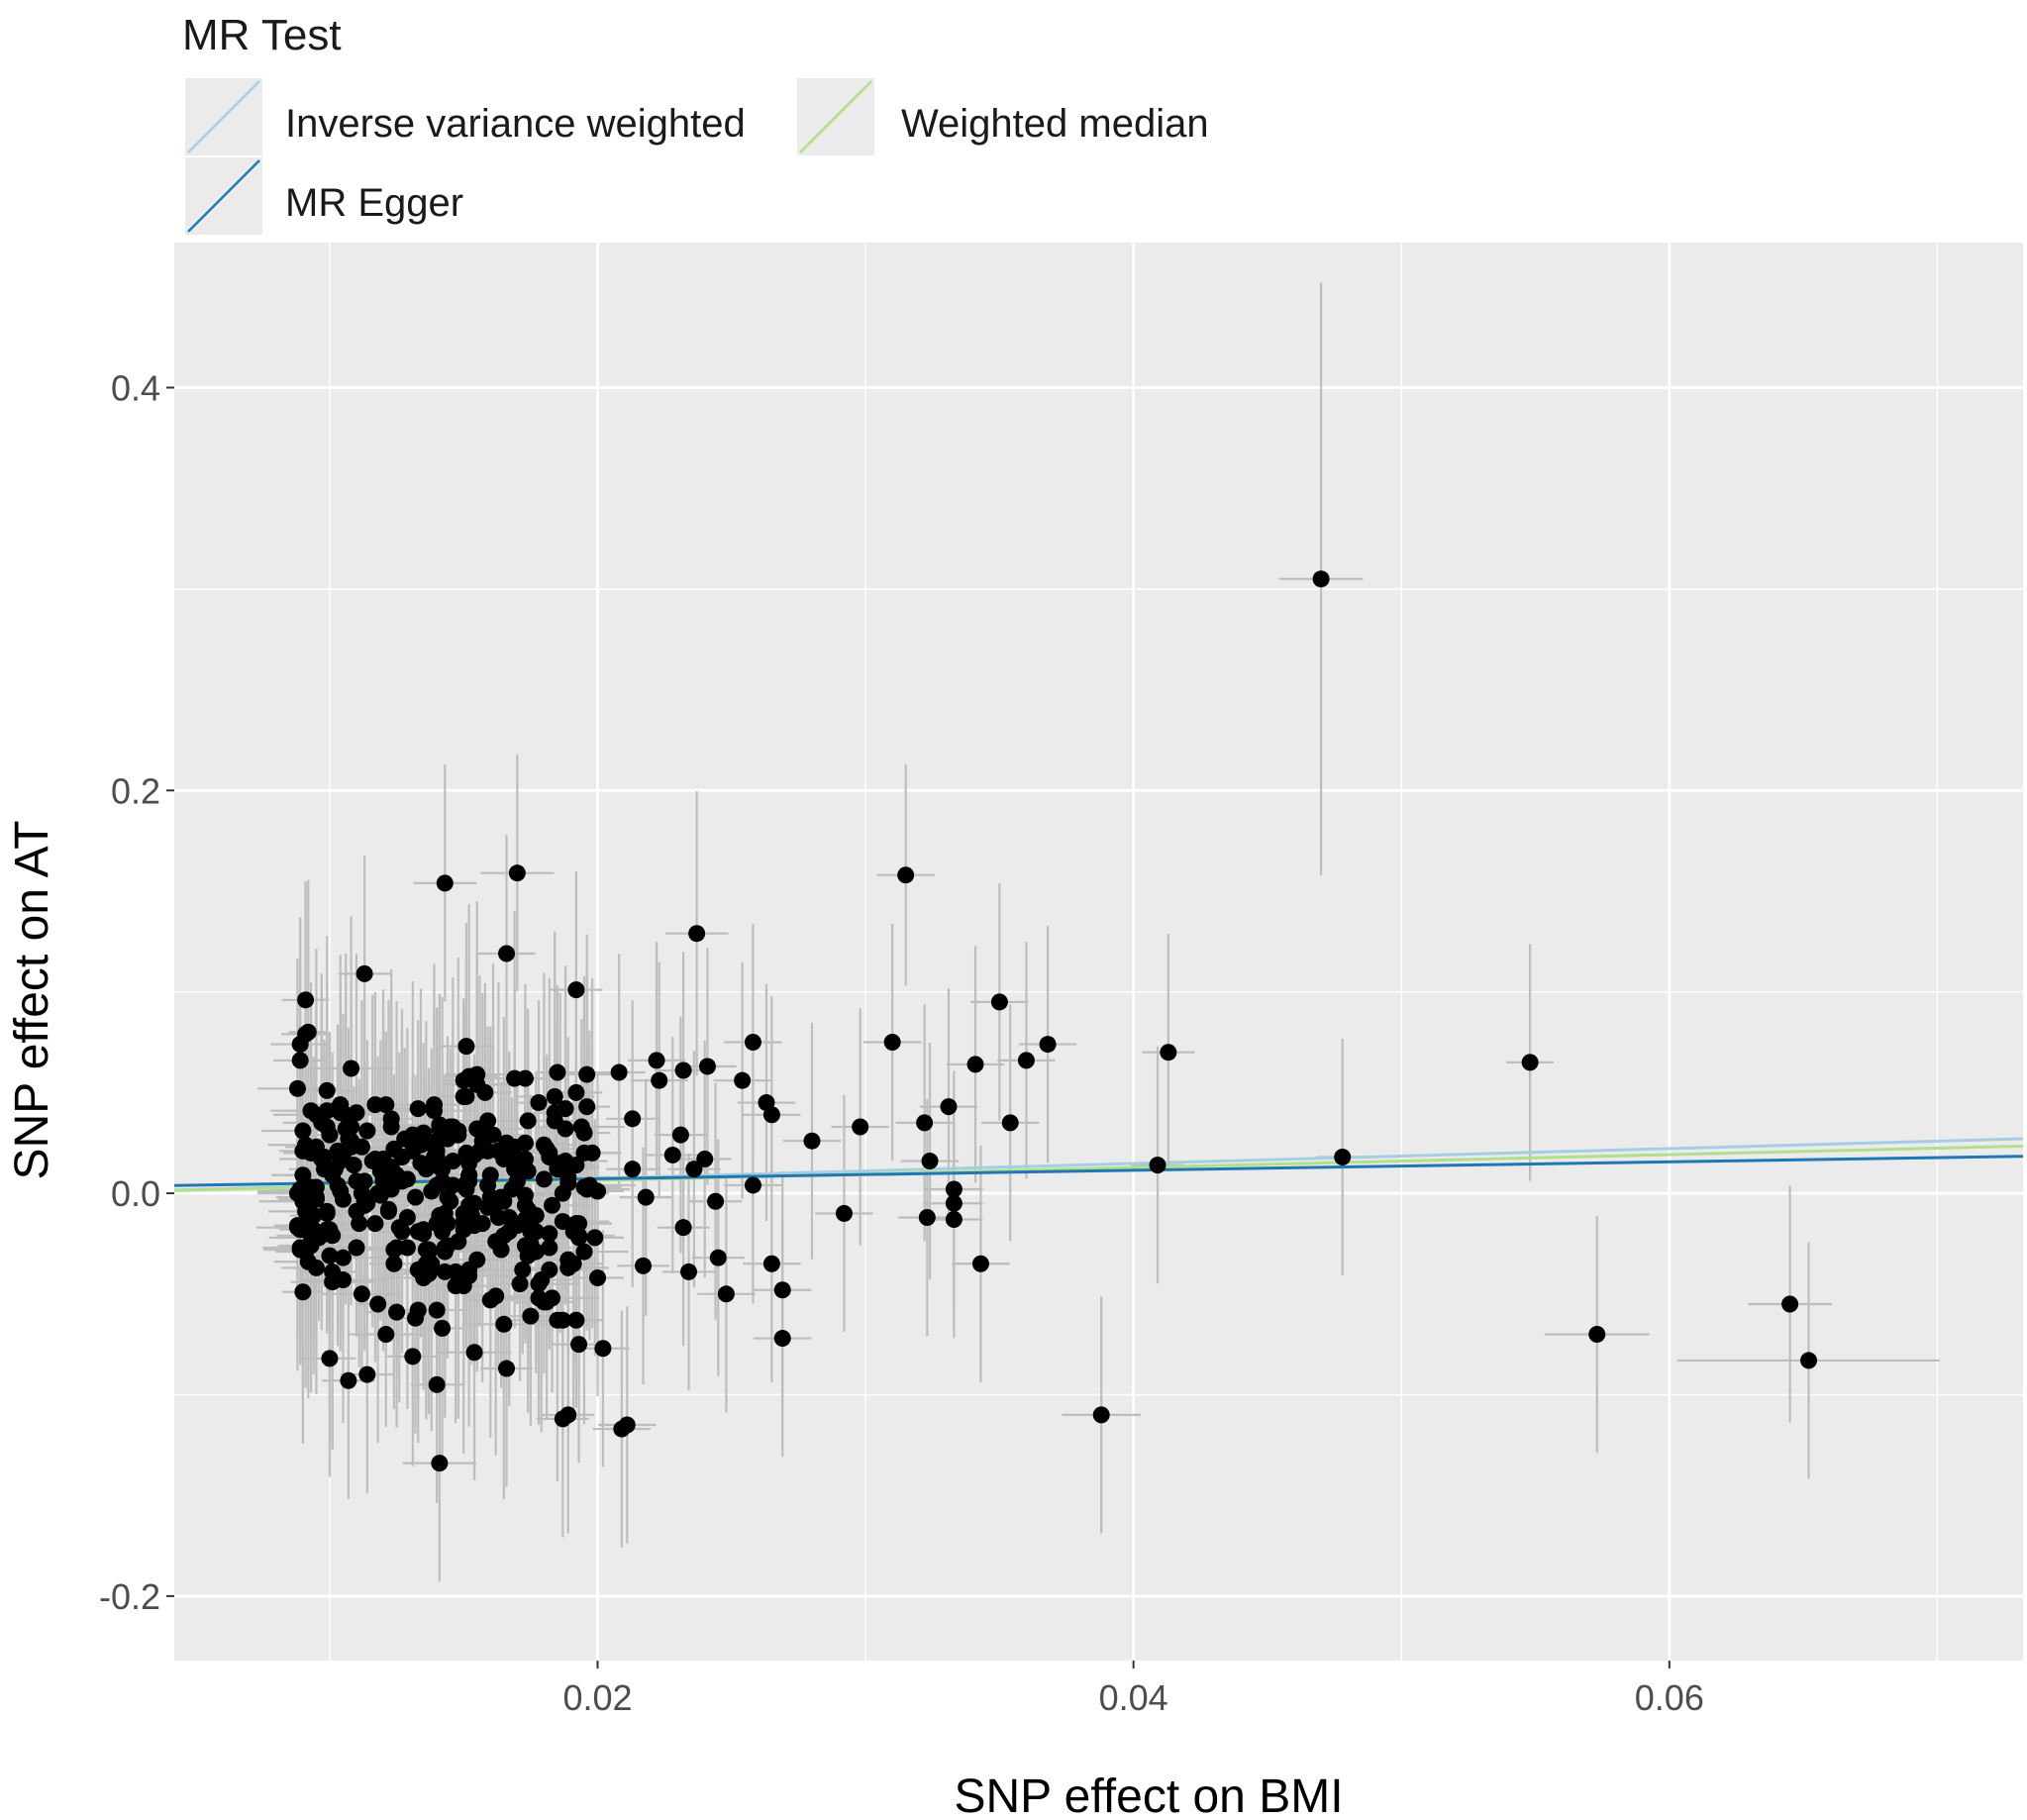 The width and height of the screenshot is (2027, 1820). What do you see at coordinates (324, 196) in the screenshot?
I see `legend-item-mr-egger: MR Egger` at bounding box center [324, 196].